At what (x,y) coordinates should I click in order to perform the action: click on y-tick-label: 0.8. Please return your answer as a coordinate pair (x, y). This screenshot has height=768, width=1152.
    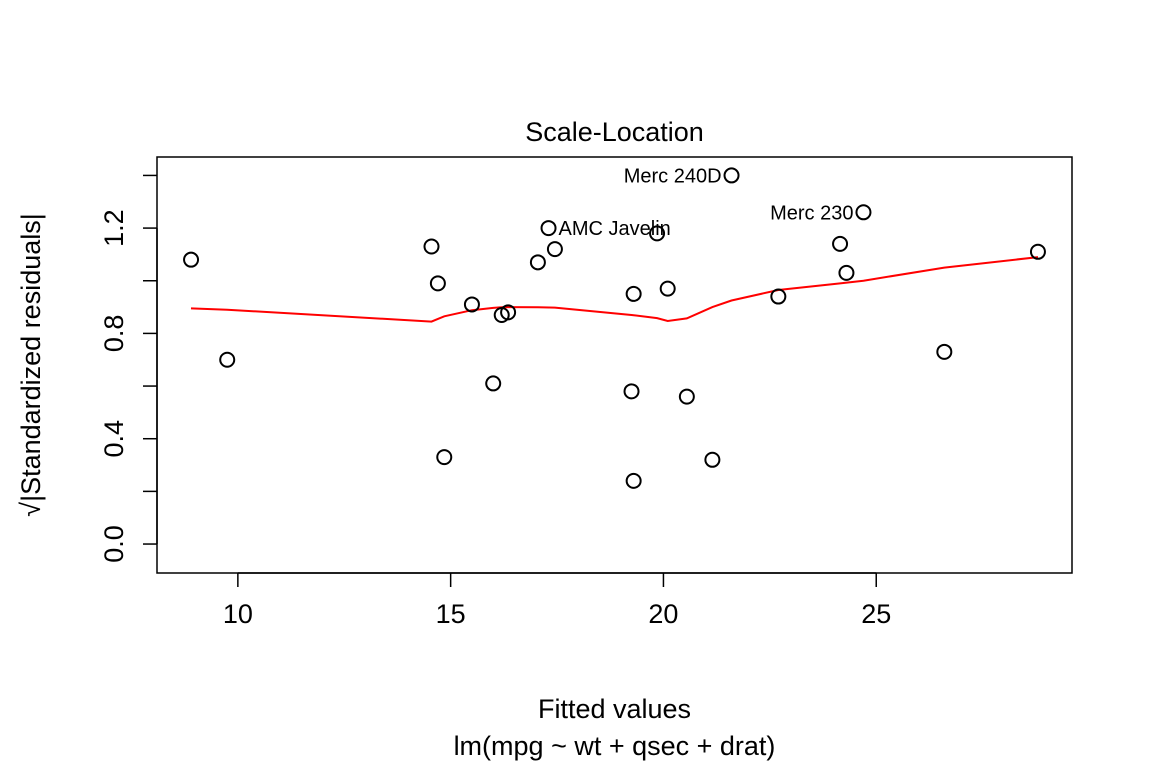
    Looking at the image, I should click on (114, 334).